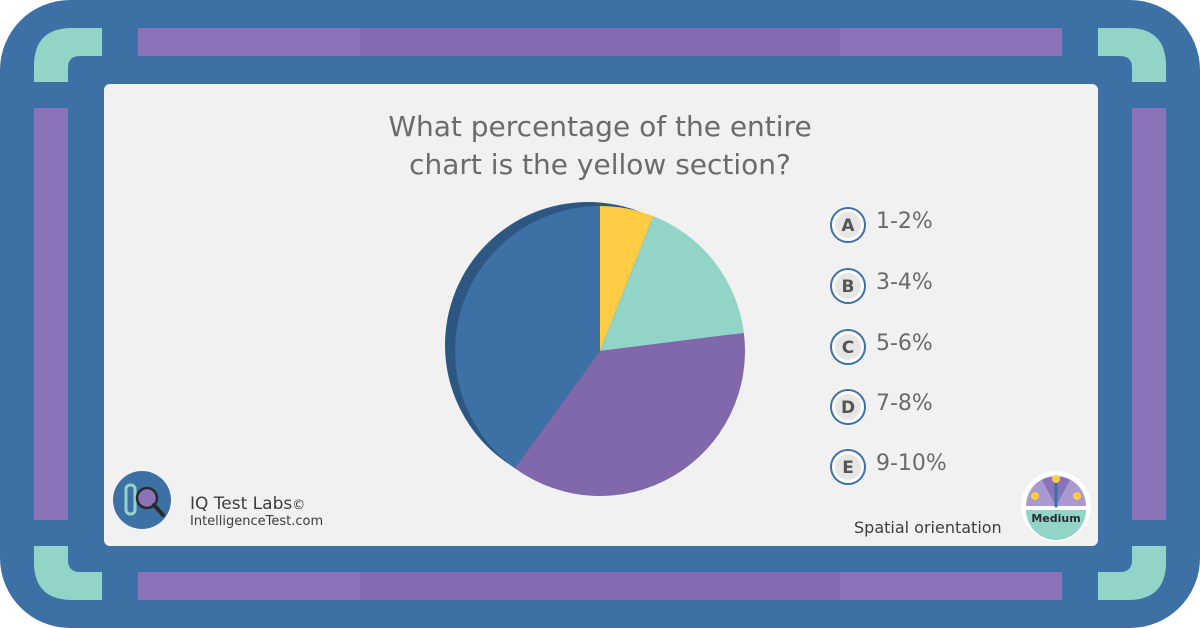  I want to click on option-letter: A, so click(848, 226).